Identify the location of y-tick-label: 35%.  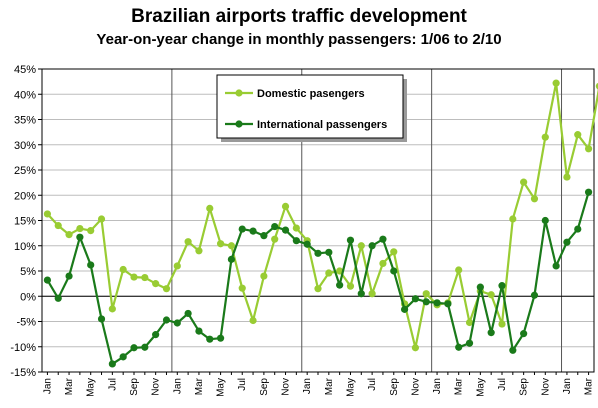
(25, 121).